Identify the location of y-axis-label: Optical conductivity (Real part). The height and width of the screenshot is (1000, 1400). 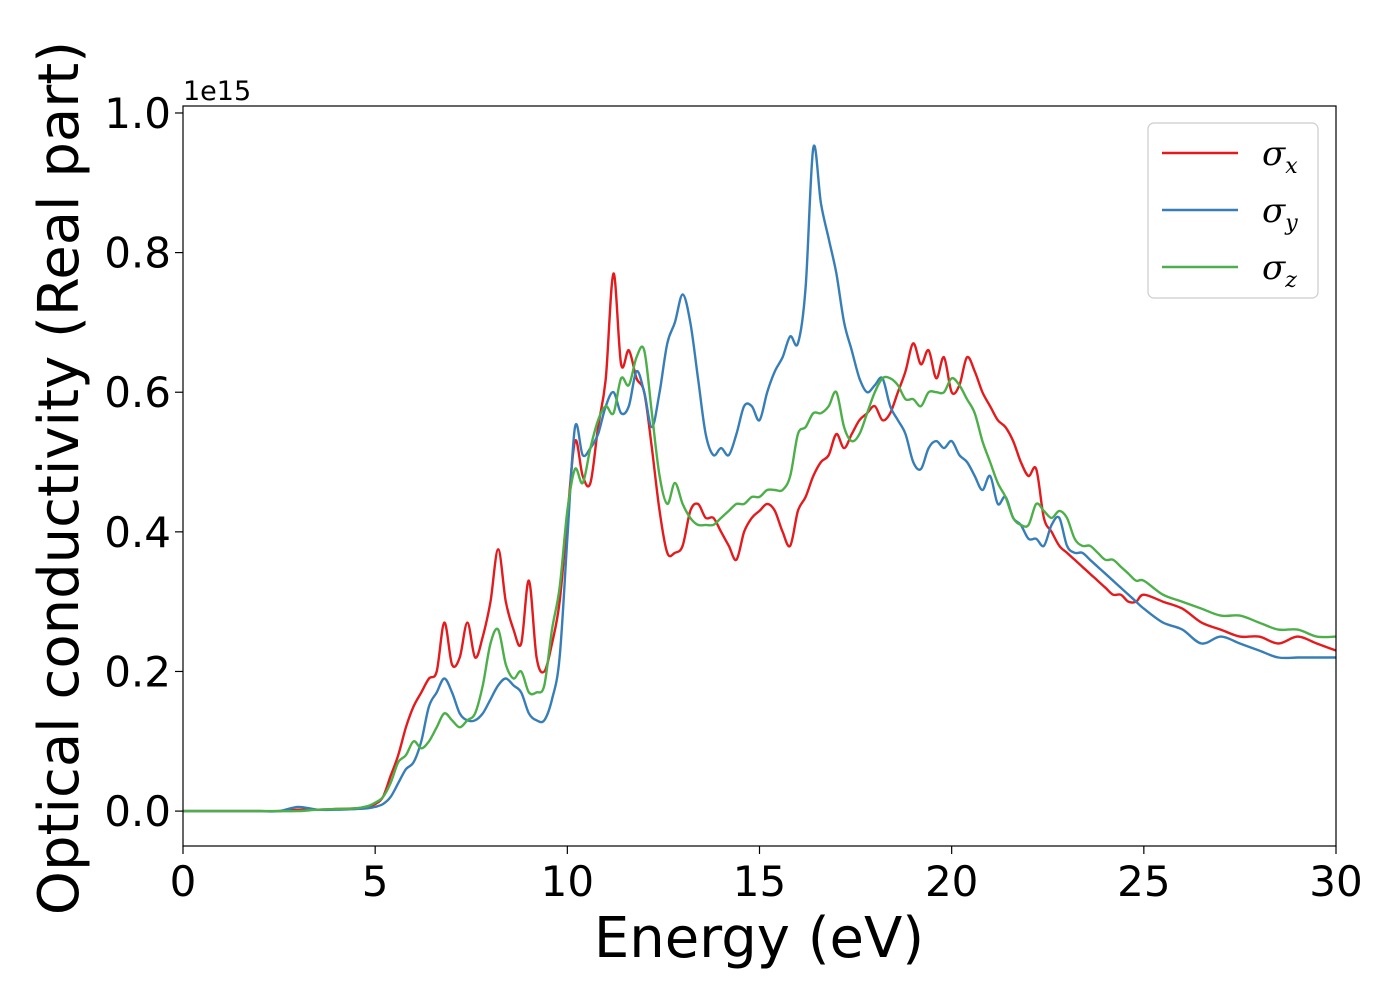
(59, 478).